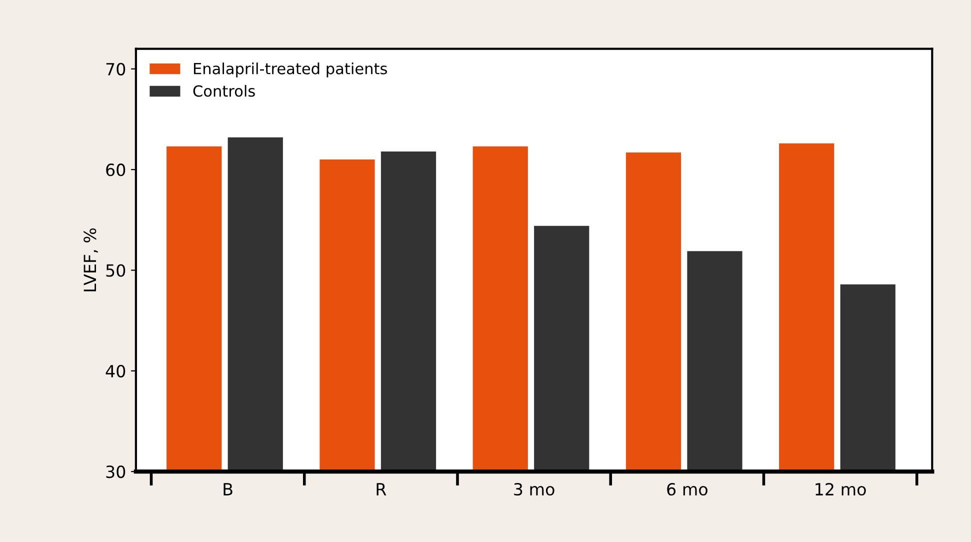 Image resolution: width=971 pixels, height=542 pixels. I want to click on x-tick-label: 12 mo, so click(841, 489).